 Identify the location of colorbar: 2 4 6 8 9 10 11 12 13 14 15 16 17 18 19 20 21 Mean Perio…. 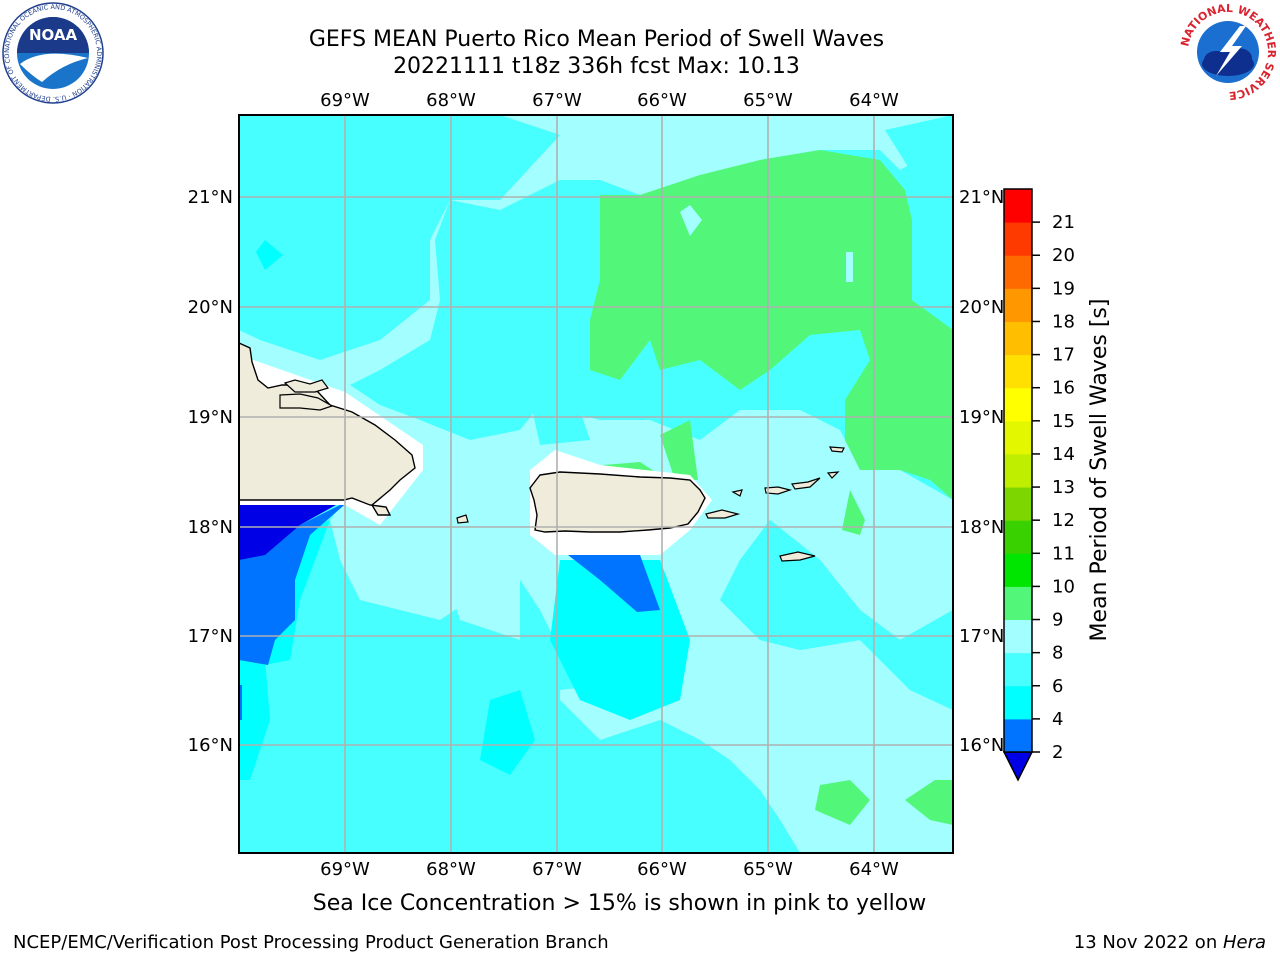
(1057, 485).